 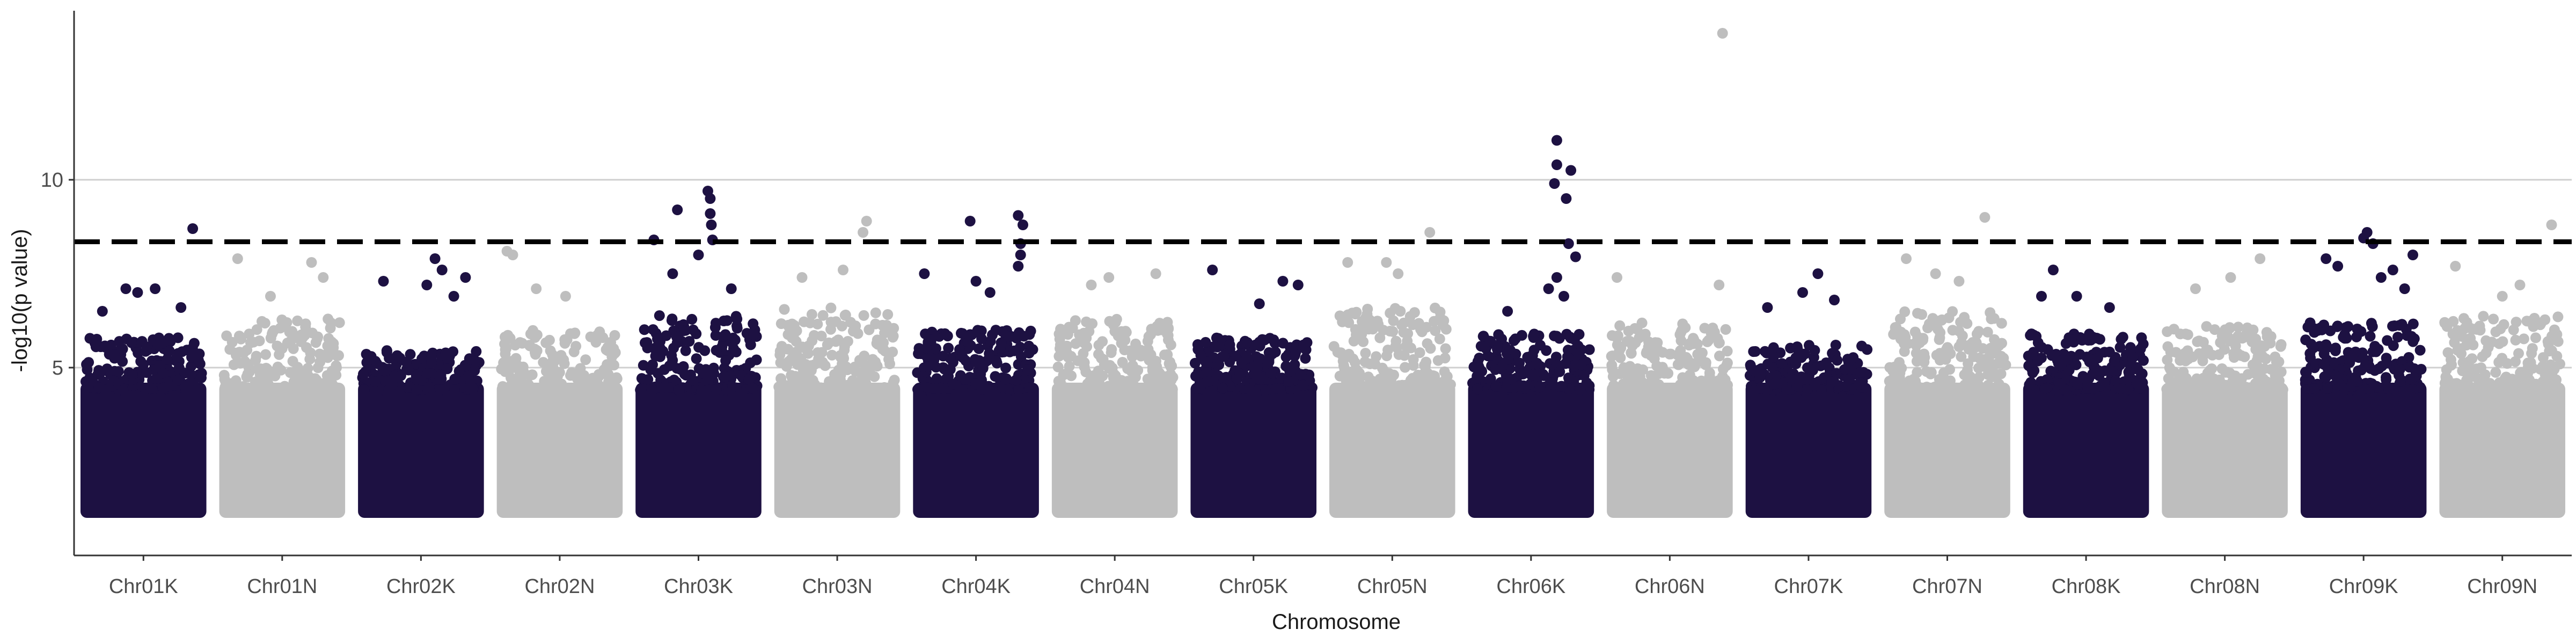 What do you see at coordinates (1947, 586) in the screenshot?
I see `x-tick-label: Chr07N` at bounding box center [1947, 586].